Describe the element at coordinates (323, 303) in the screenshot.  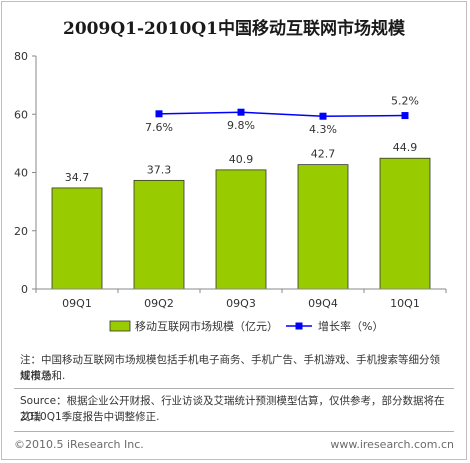
I see `x-tick-label: 09Q4` at that location.